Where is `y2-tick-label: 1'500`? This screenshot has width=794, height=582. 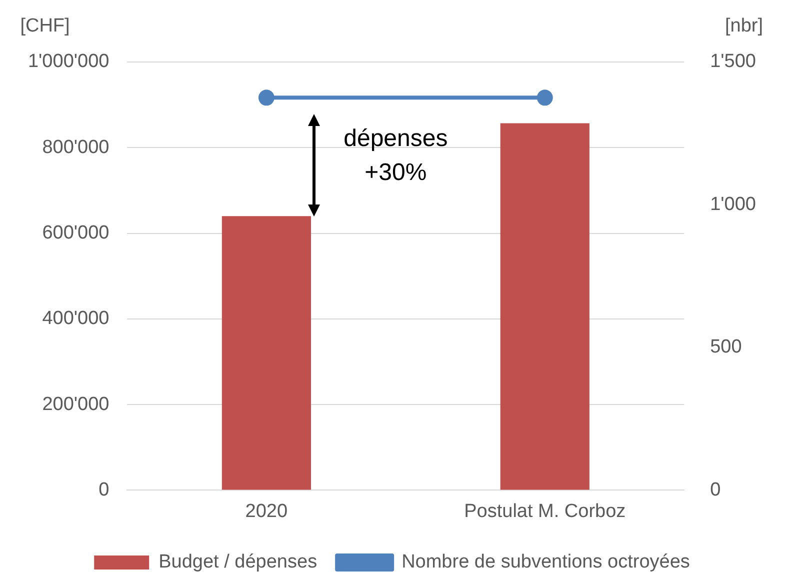 y2-tick-label: 1'500 is located at coordinates (733, 61).